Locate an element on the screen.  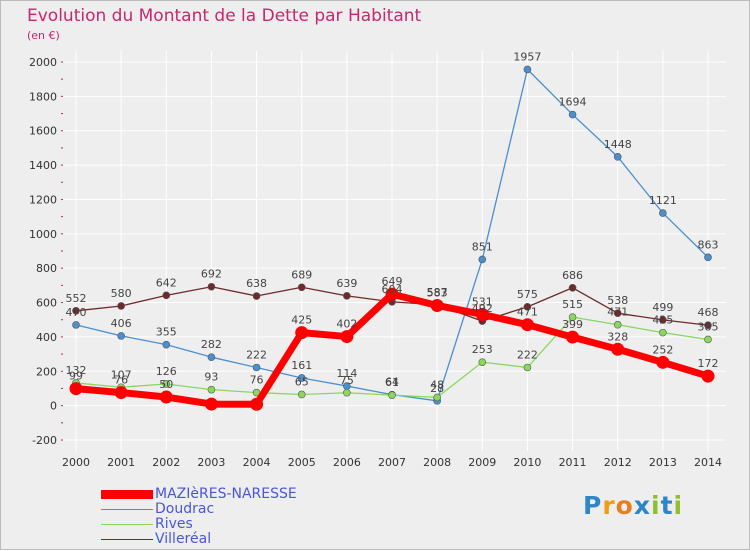
data-label: 515 is located at coordinates (572, 304).